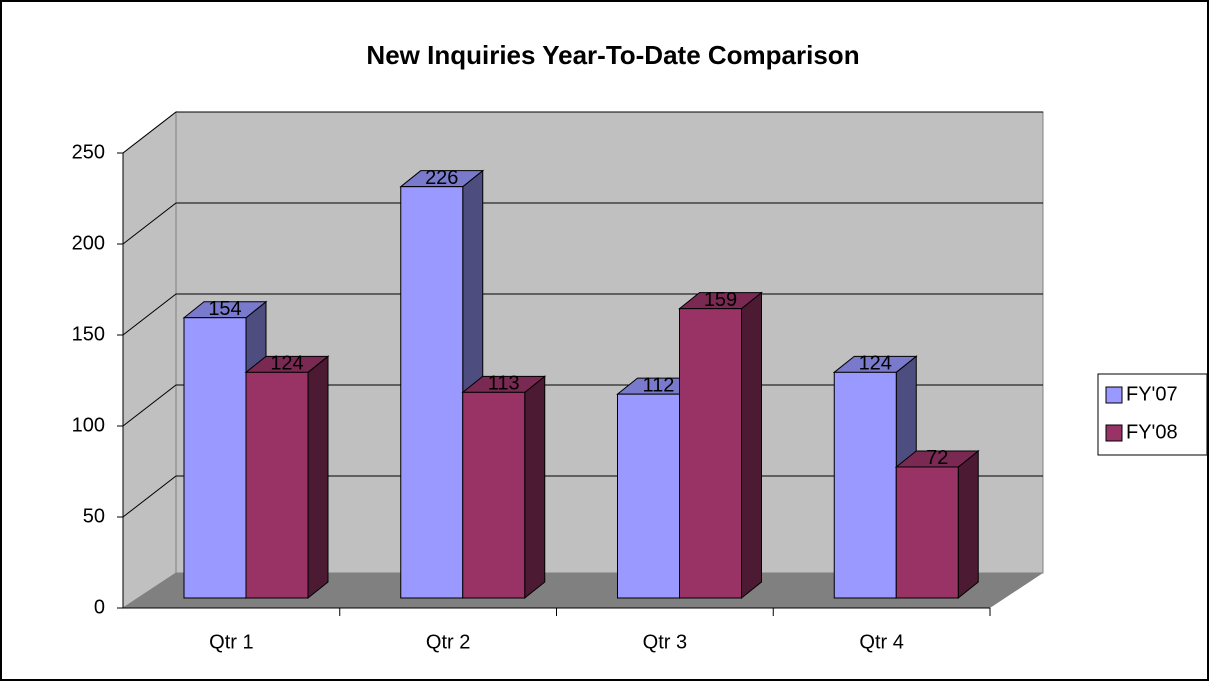  Describe the element at coordinates (94, 516) in the screenshot. I see `y-tick-label: 50` at that location.